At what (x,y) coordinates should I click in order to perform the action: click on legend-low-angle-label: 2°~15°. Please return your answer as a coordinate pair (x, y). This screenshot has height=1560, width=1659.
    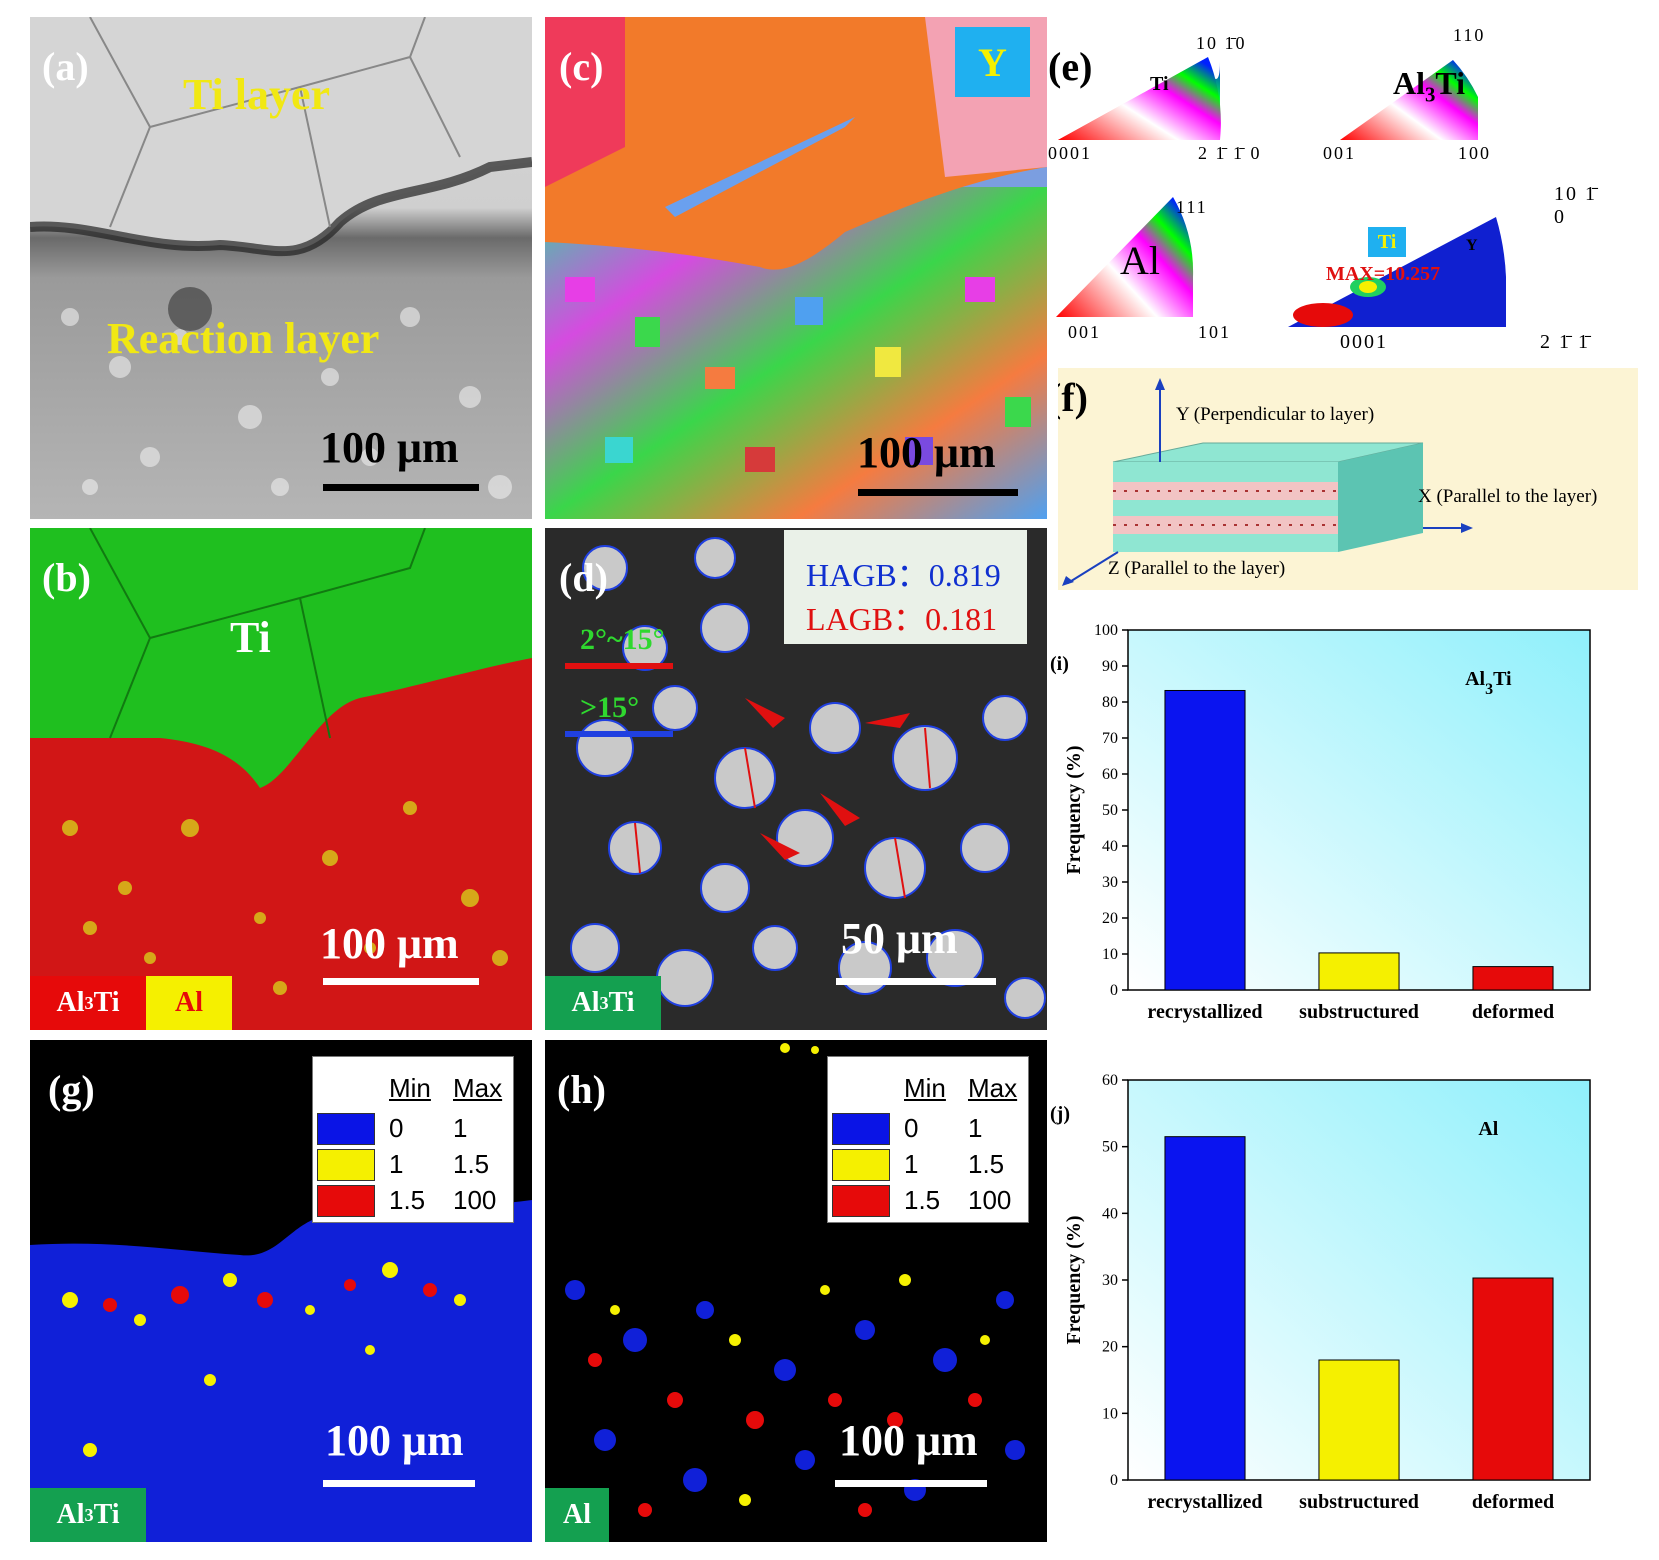
    Looking at the image, I should click on (622, 639).